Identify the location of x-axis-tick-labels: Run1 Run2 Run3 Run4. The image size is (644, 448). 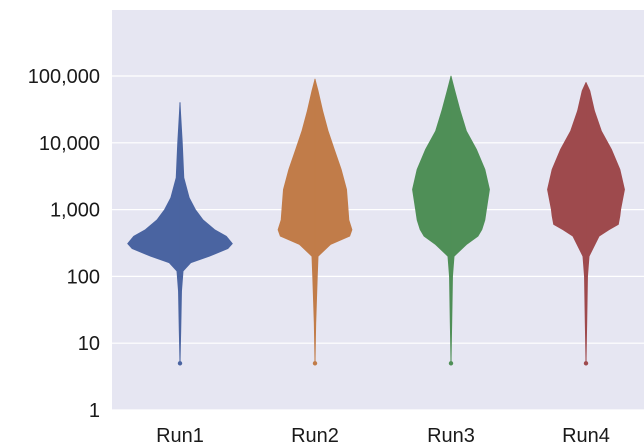
(383, 436).